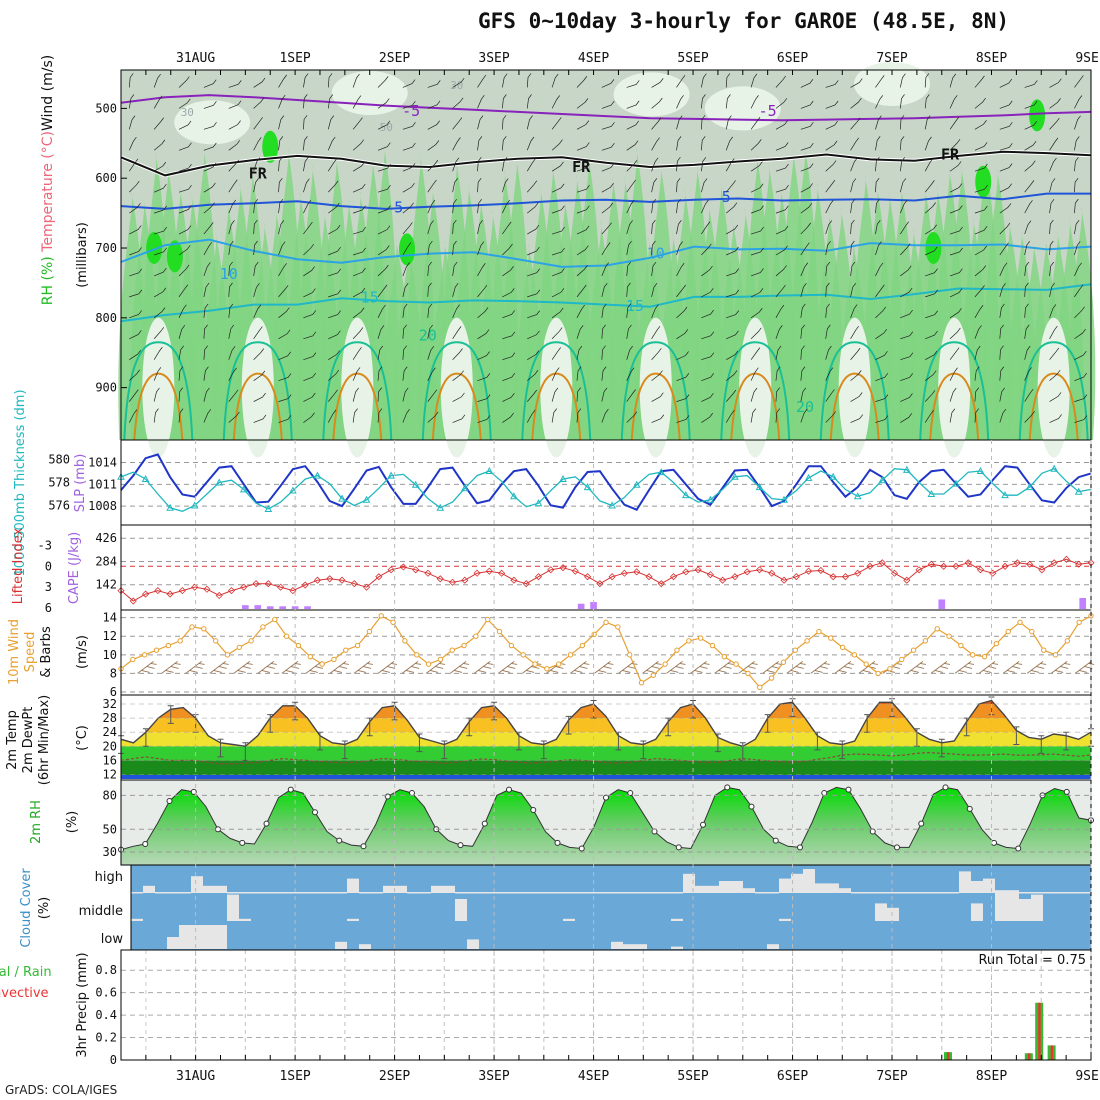  What do you see at coordinates (651, 94) in the screenshot?
I see `dry-area` at bounding box center [651, 94].